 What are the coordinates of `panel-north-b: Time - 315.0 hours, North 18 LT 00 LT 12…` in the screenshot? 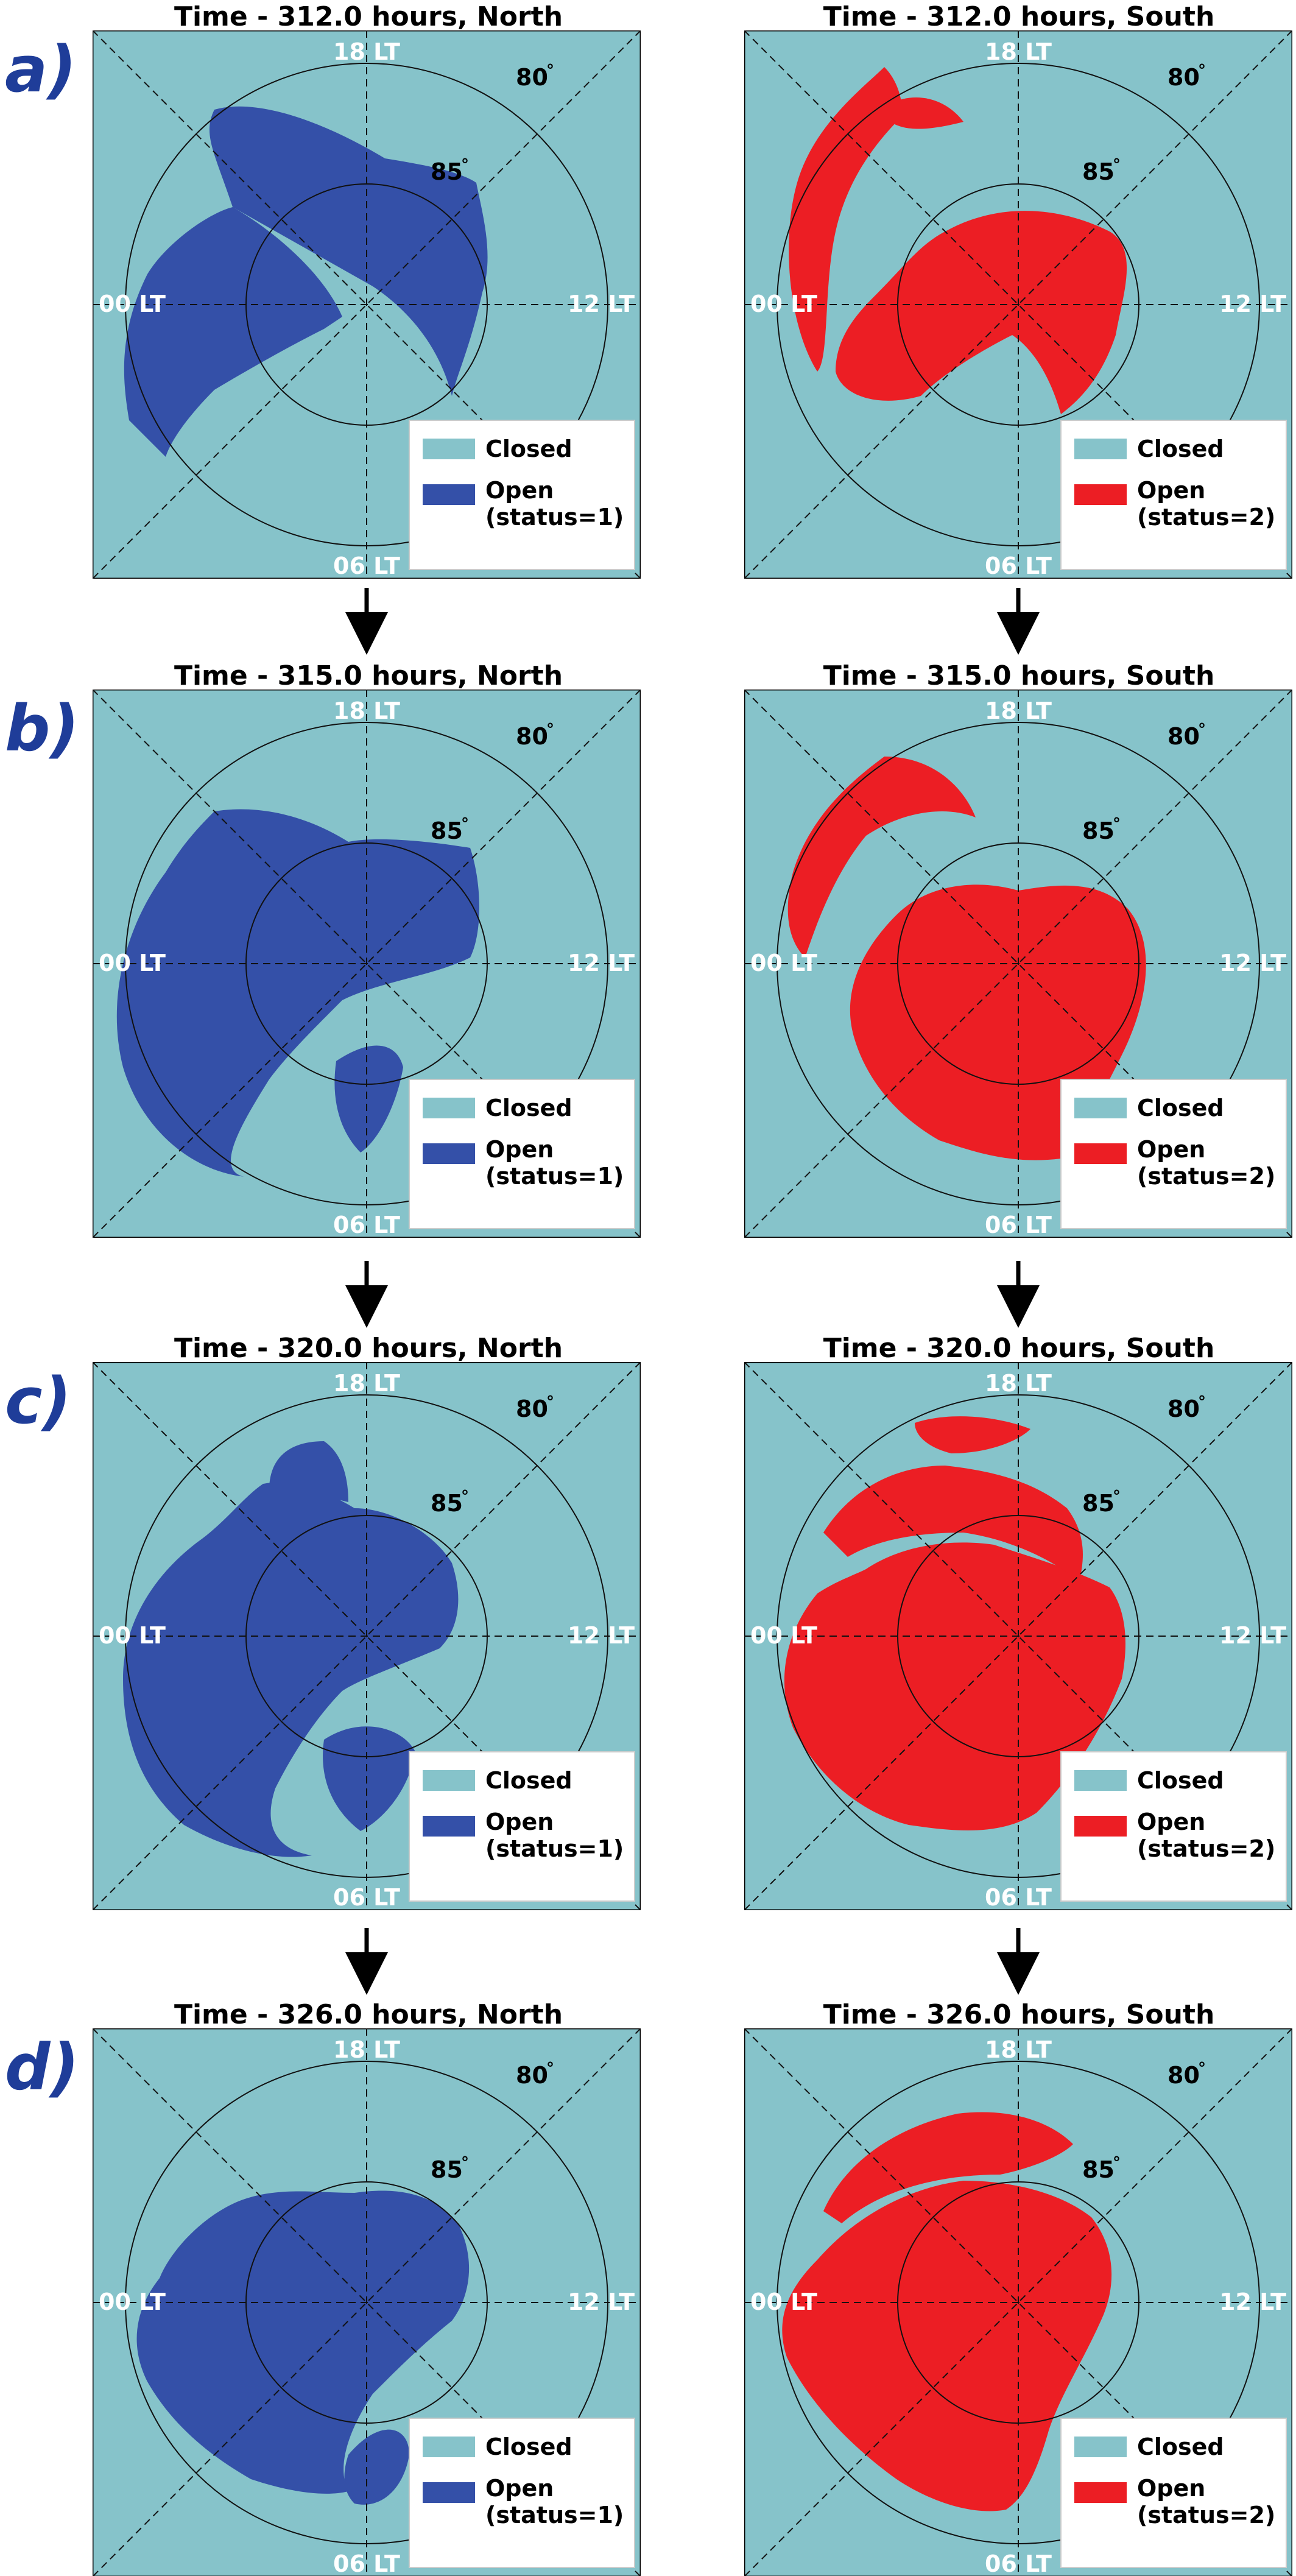 It's located at (367, 949).